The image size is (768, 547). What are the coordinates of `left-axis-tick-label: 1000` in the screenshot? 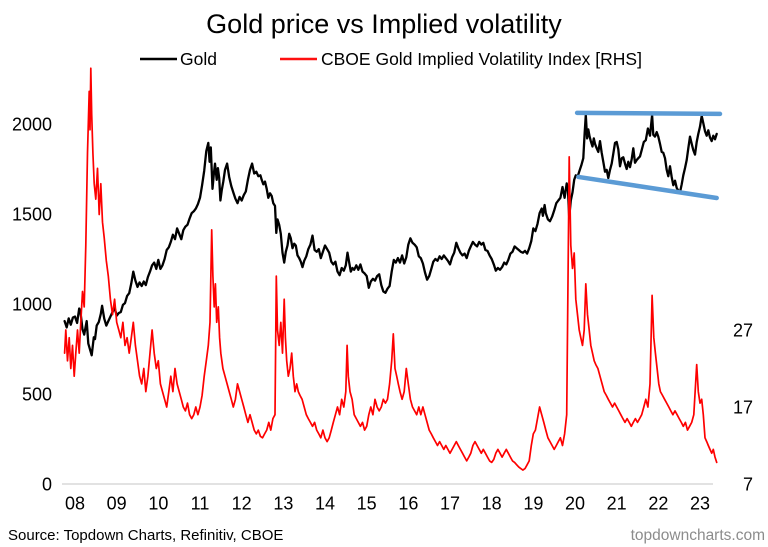 It's located at (32, 304).